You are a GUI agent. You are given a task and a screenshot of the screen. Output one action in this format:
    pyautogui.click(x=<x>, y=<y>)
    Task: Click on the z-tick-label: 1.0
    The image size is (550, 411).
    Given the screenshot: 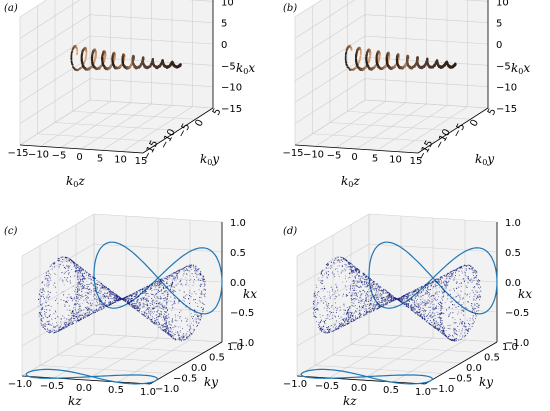 What is the action you would take?
    pyautogui.click(x=148, y=392)
    